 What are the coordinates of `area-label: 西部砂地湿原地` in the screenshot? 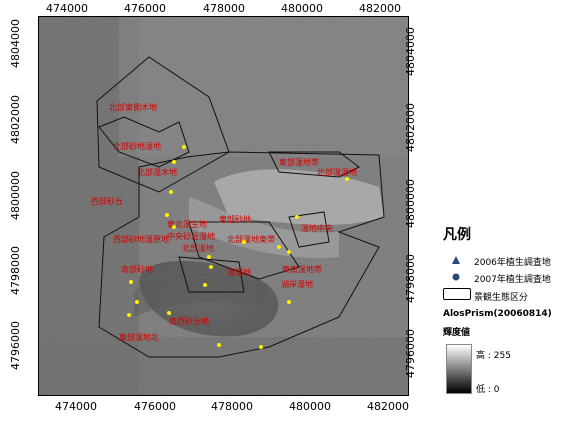 It's located at (141, 239).